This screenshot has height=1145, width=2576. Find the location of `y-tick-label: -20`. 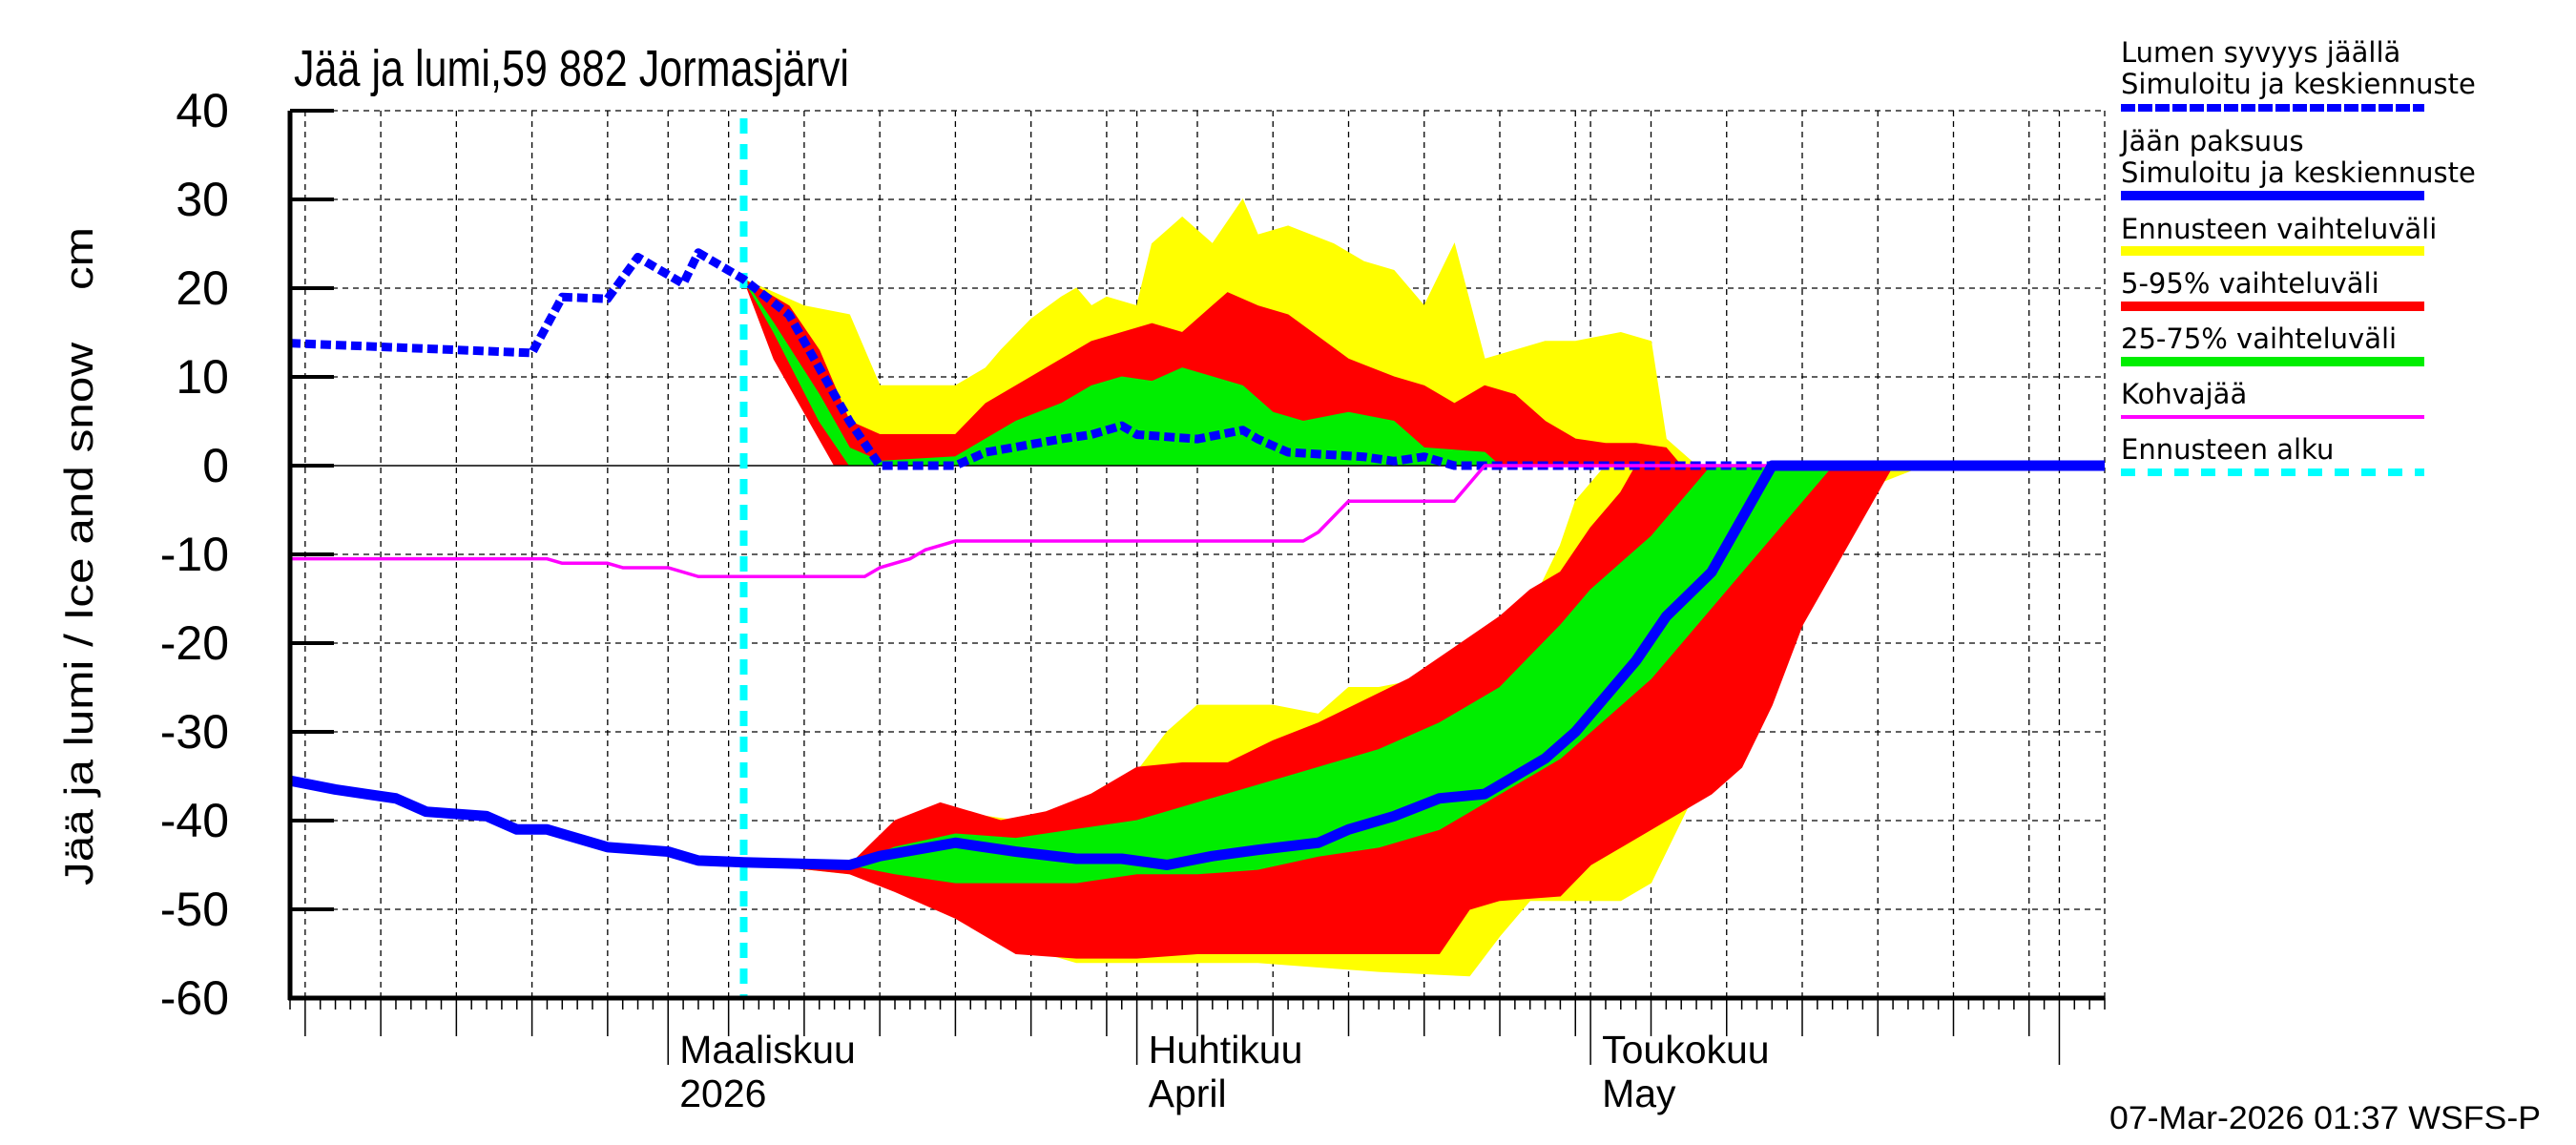

y-tick-label: -20 is located at coordinates (194, 643).